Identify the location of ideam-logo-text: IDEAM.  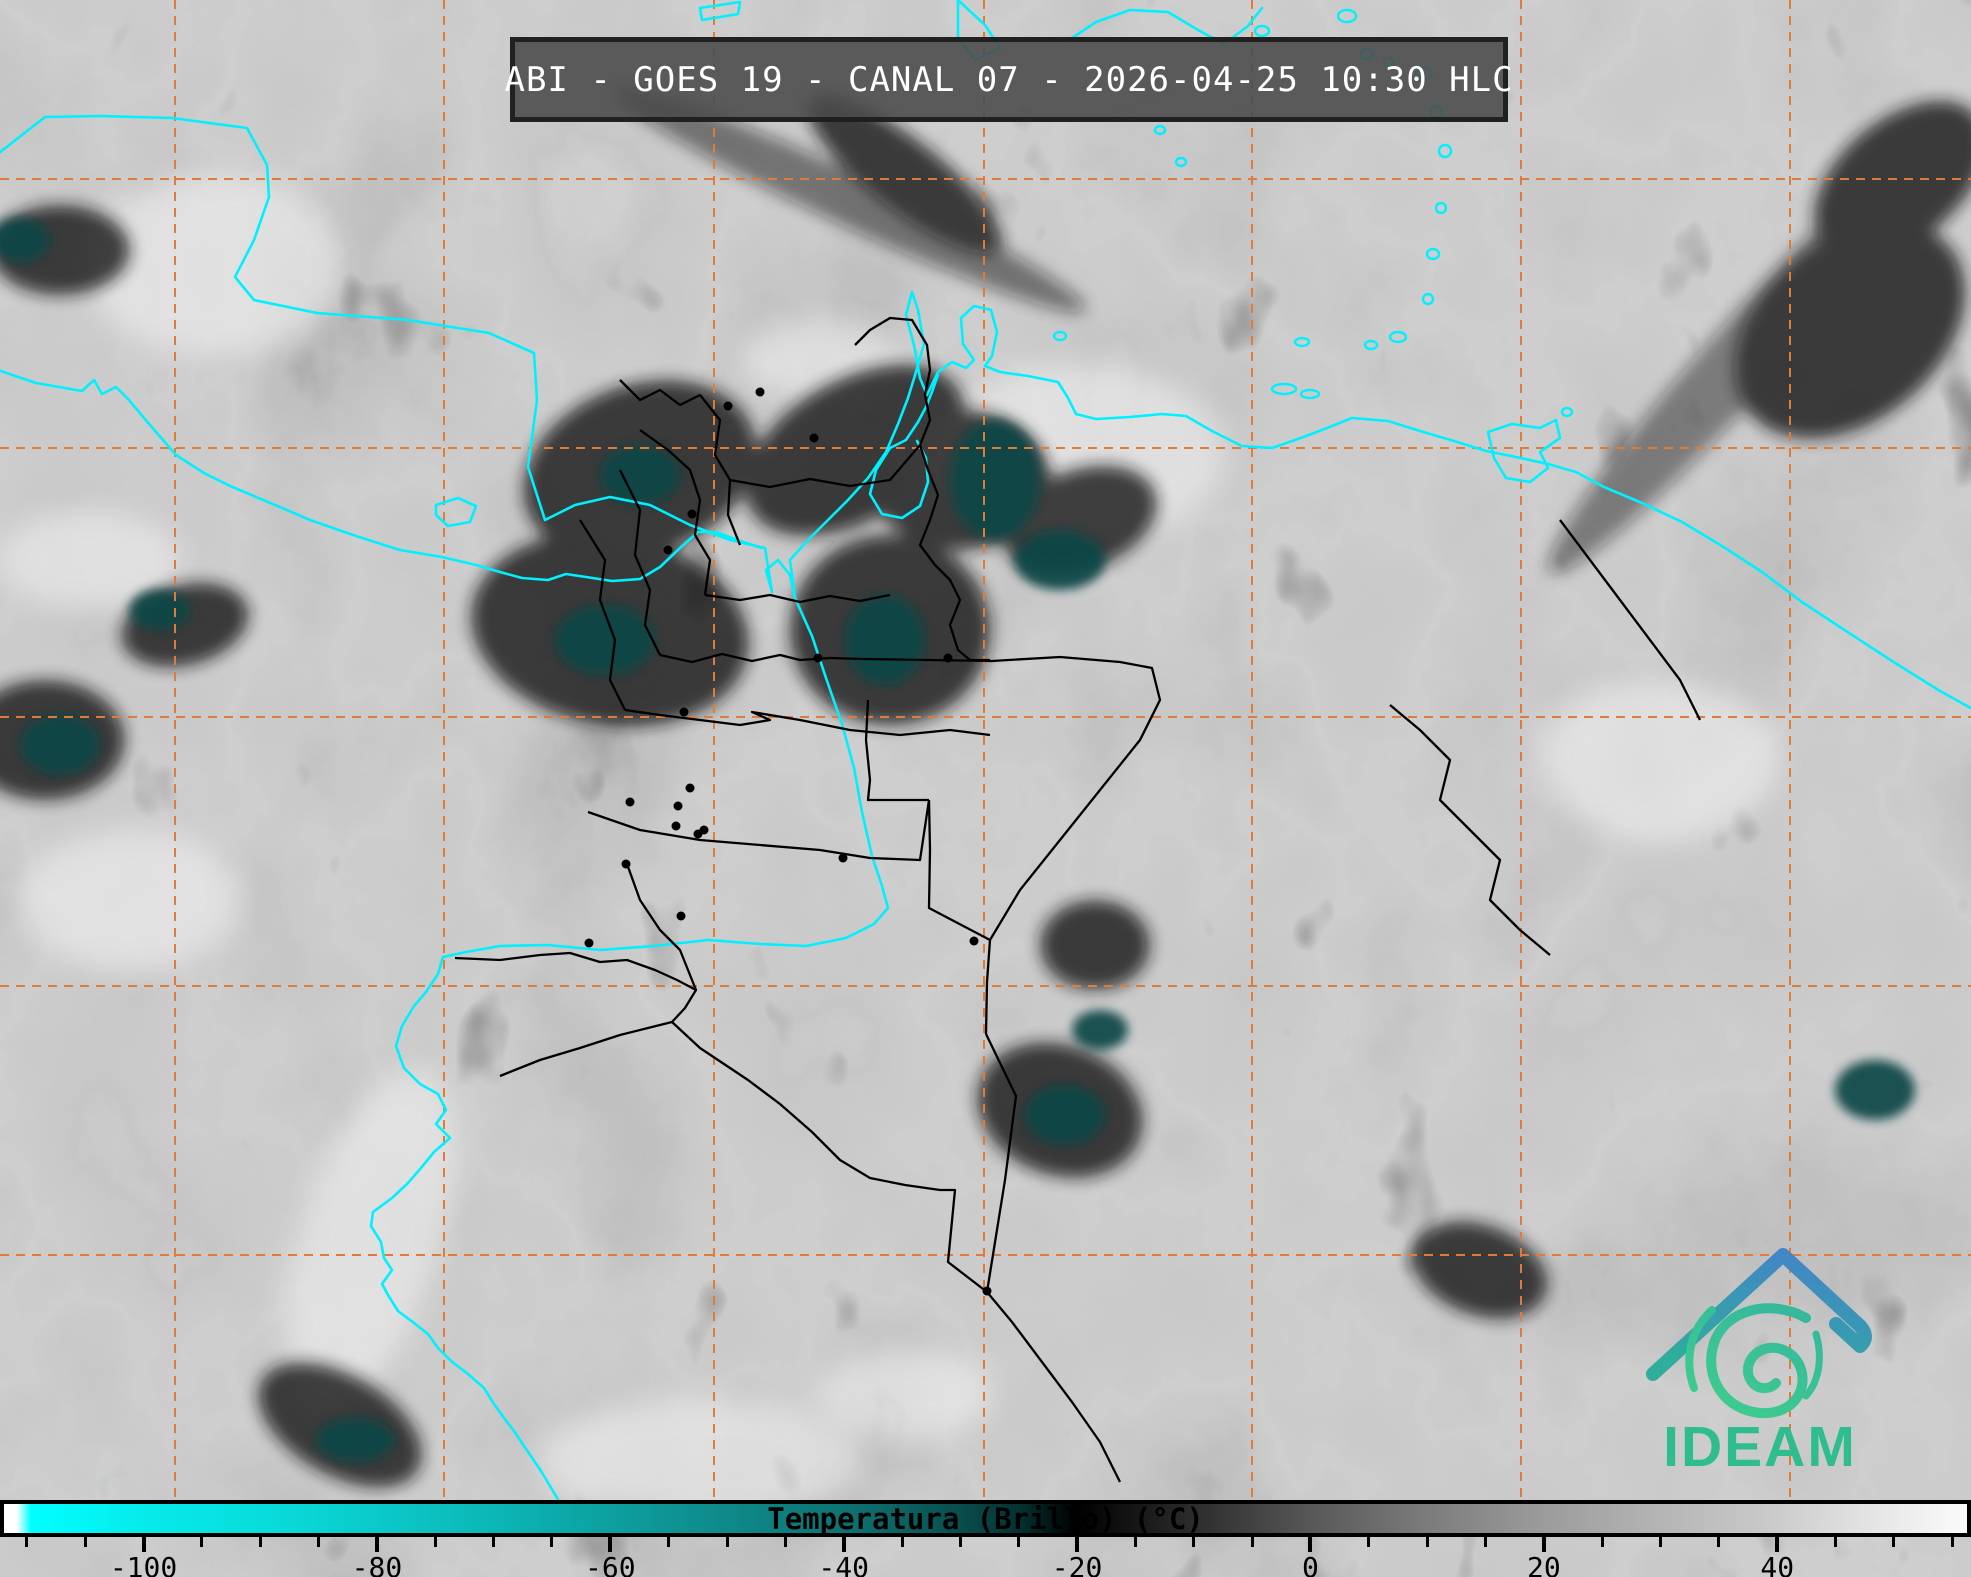
(1760, 1447).